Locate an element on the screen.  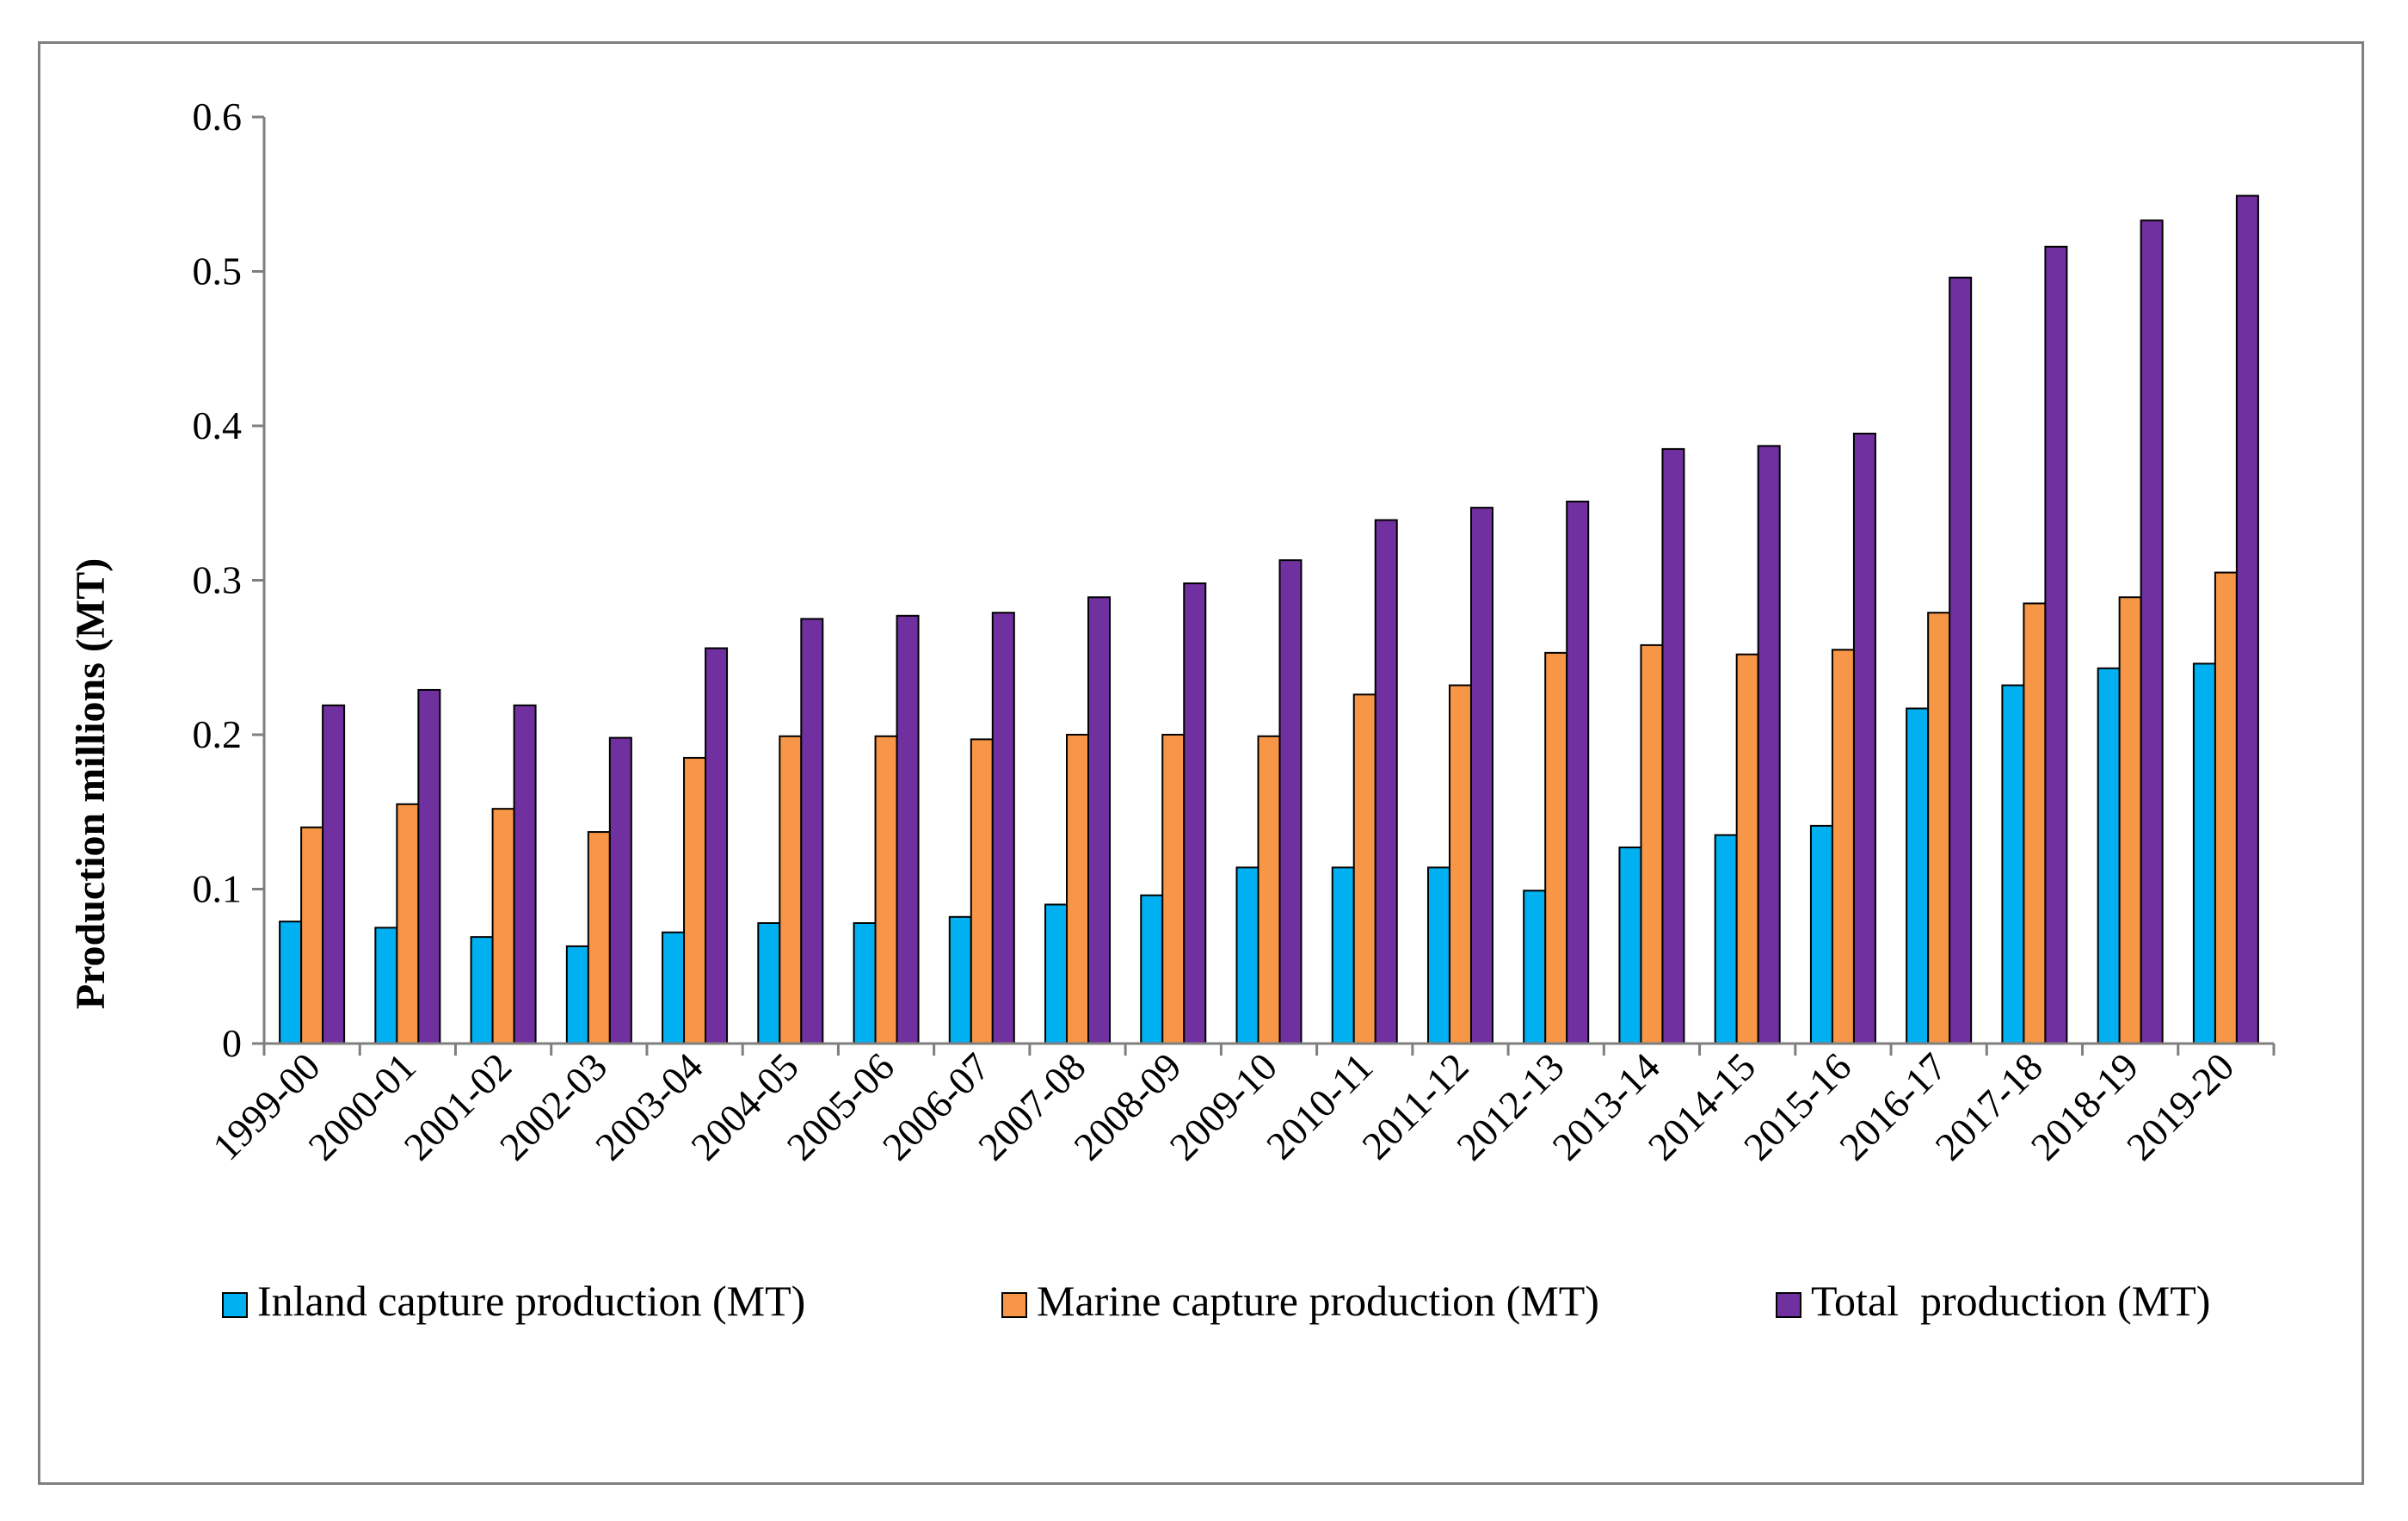
x-tick-label: 2005-06 is located at coordinates (840, 1106).